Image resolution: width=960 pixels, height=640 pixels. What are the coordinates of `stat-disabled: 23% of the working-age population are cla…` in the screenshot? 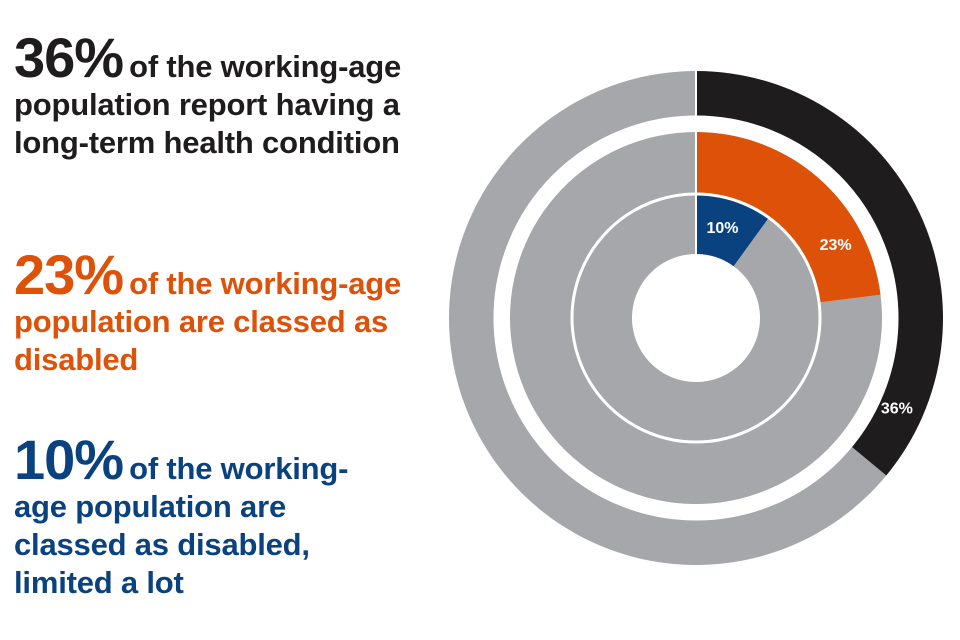 It's located at (234, 313).